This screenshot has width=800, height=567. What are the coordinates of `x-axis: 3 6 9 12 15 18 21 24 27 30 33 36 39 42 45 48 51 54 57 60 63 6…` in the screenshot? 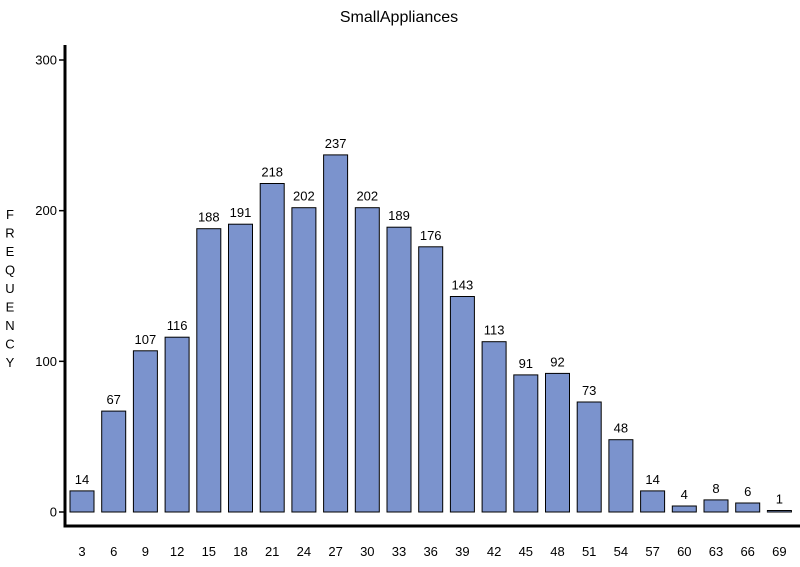 It's located at (431, 541).